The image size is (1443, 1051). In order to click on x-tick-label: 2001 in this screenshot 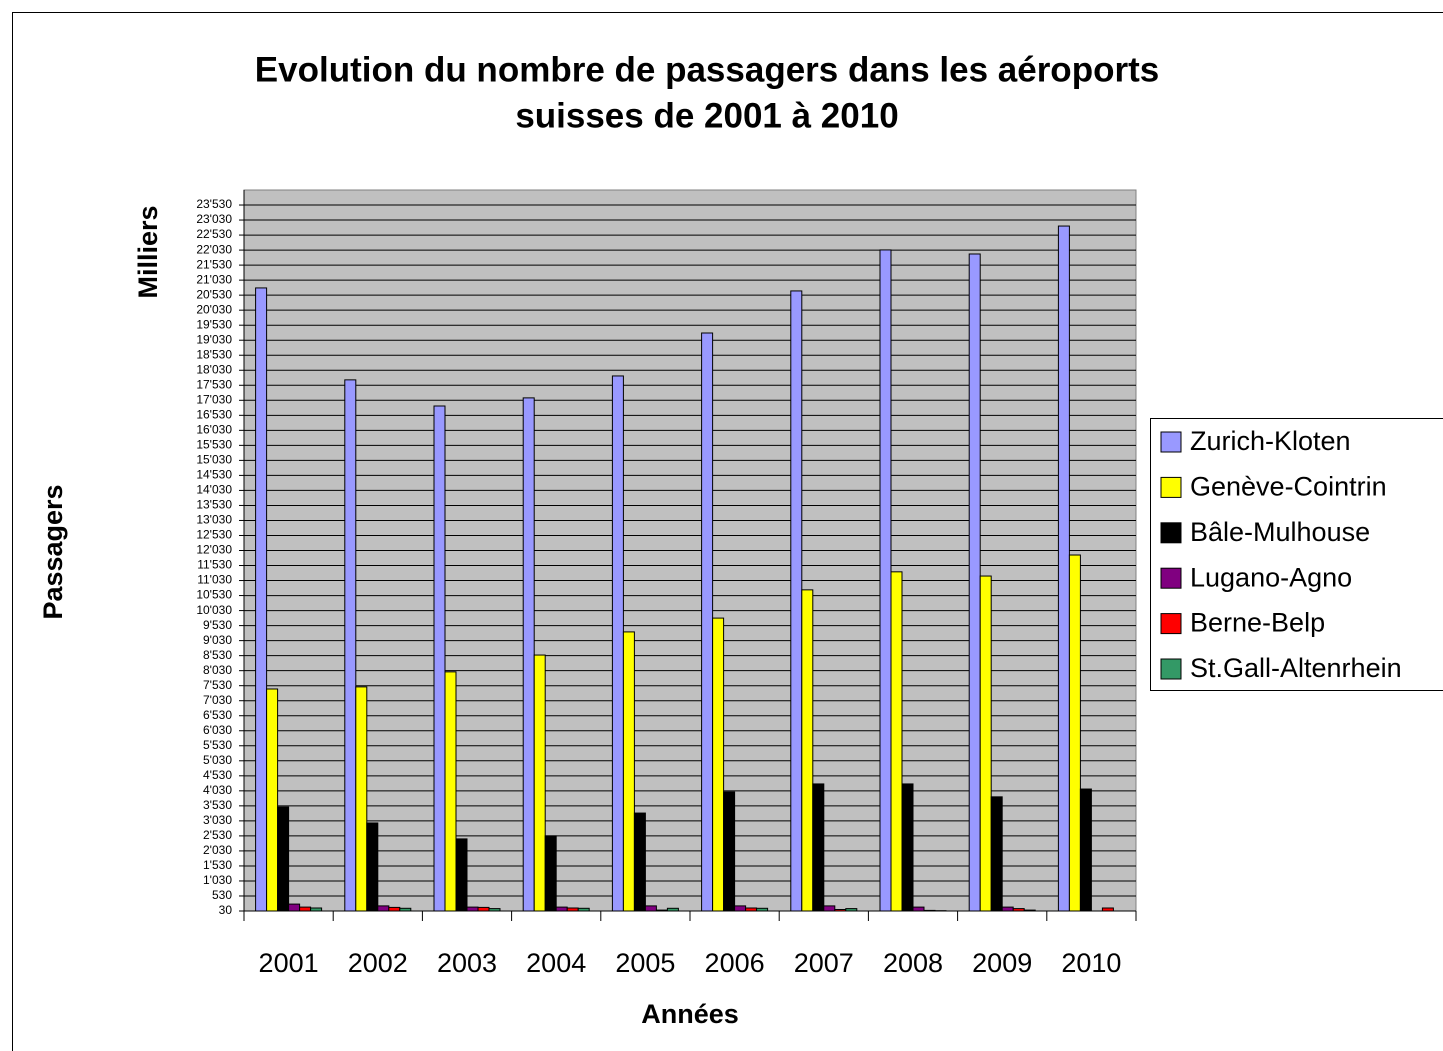, I will do `click(289, 963)`.